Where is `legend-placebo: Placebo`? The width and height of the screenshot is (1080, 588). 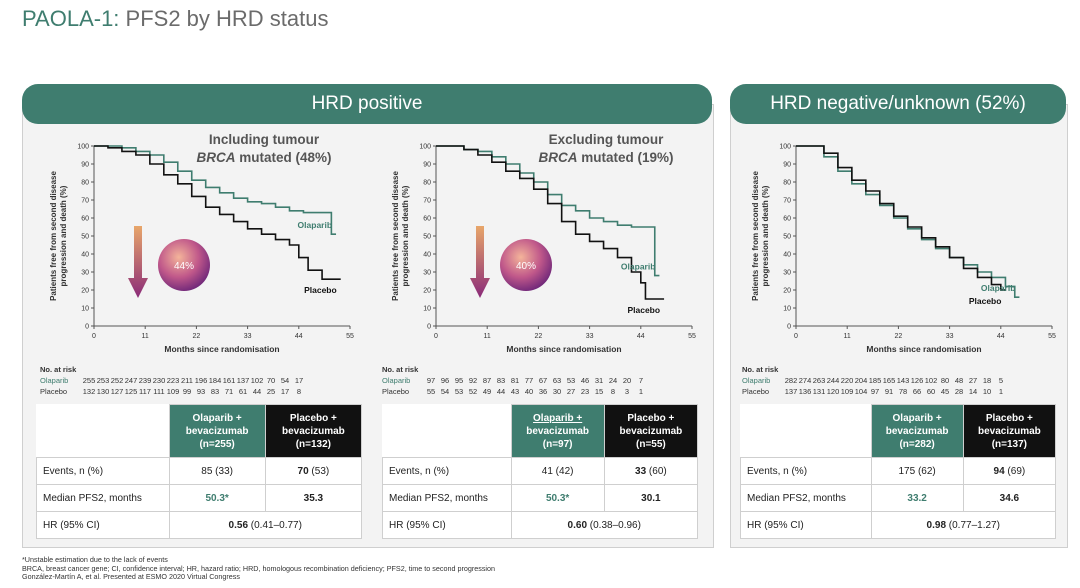
legend-placebo: Placebo is located at coordinates (643, 310).